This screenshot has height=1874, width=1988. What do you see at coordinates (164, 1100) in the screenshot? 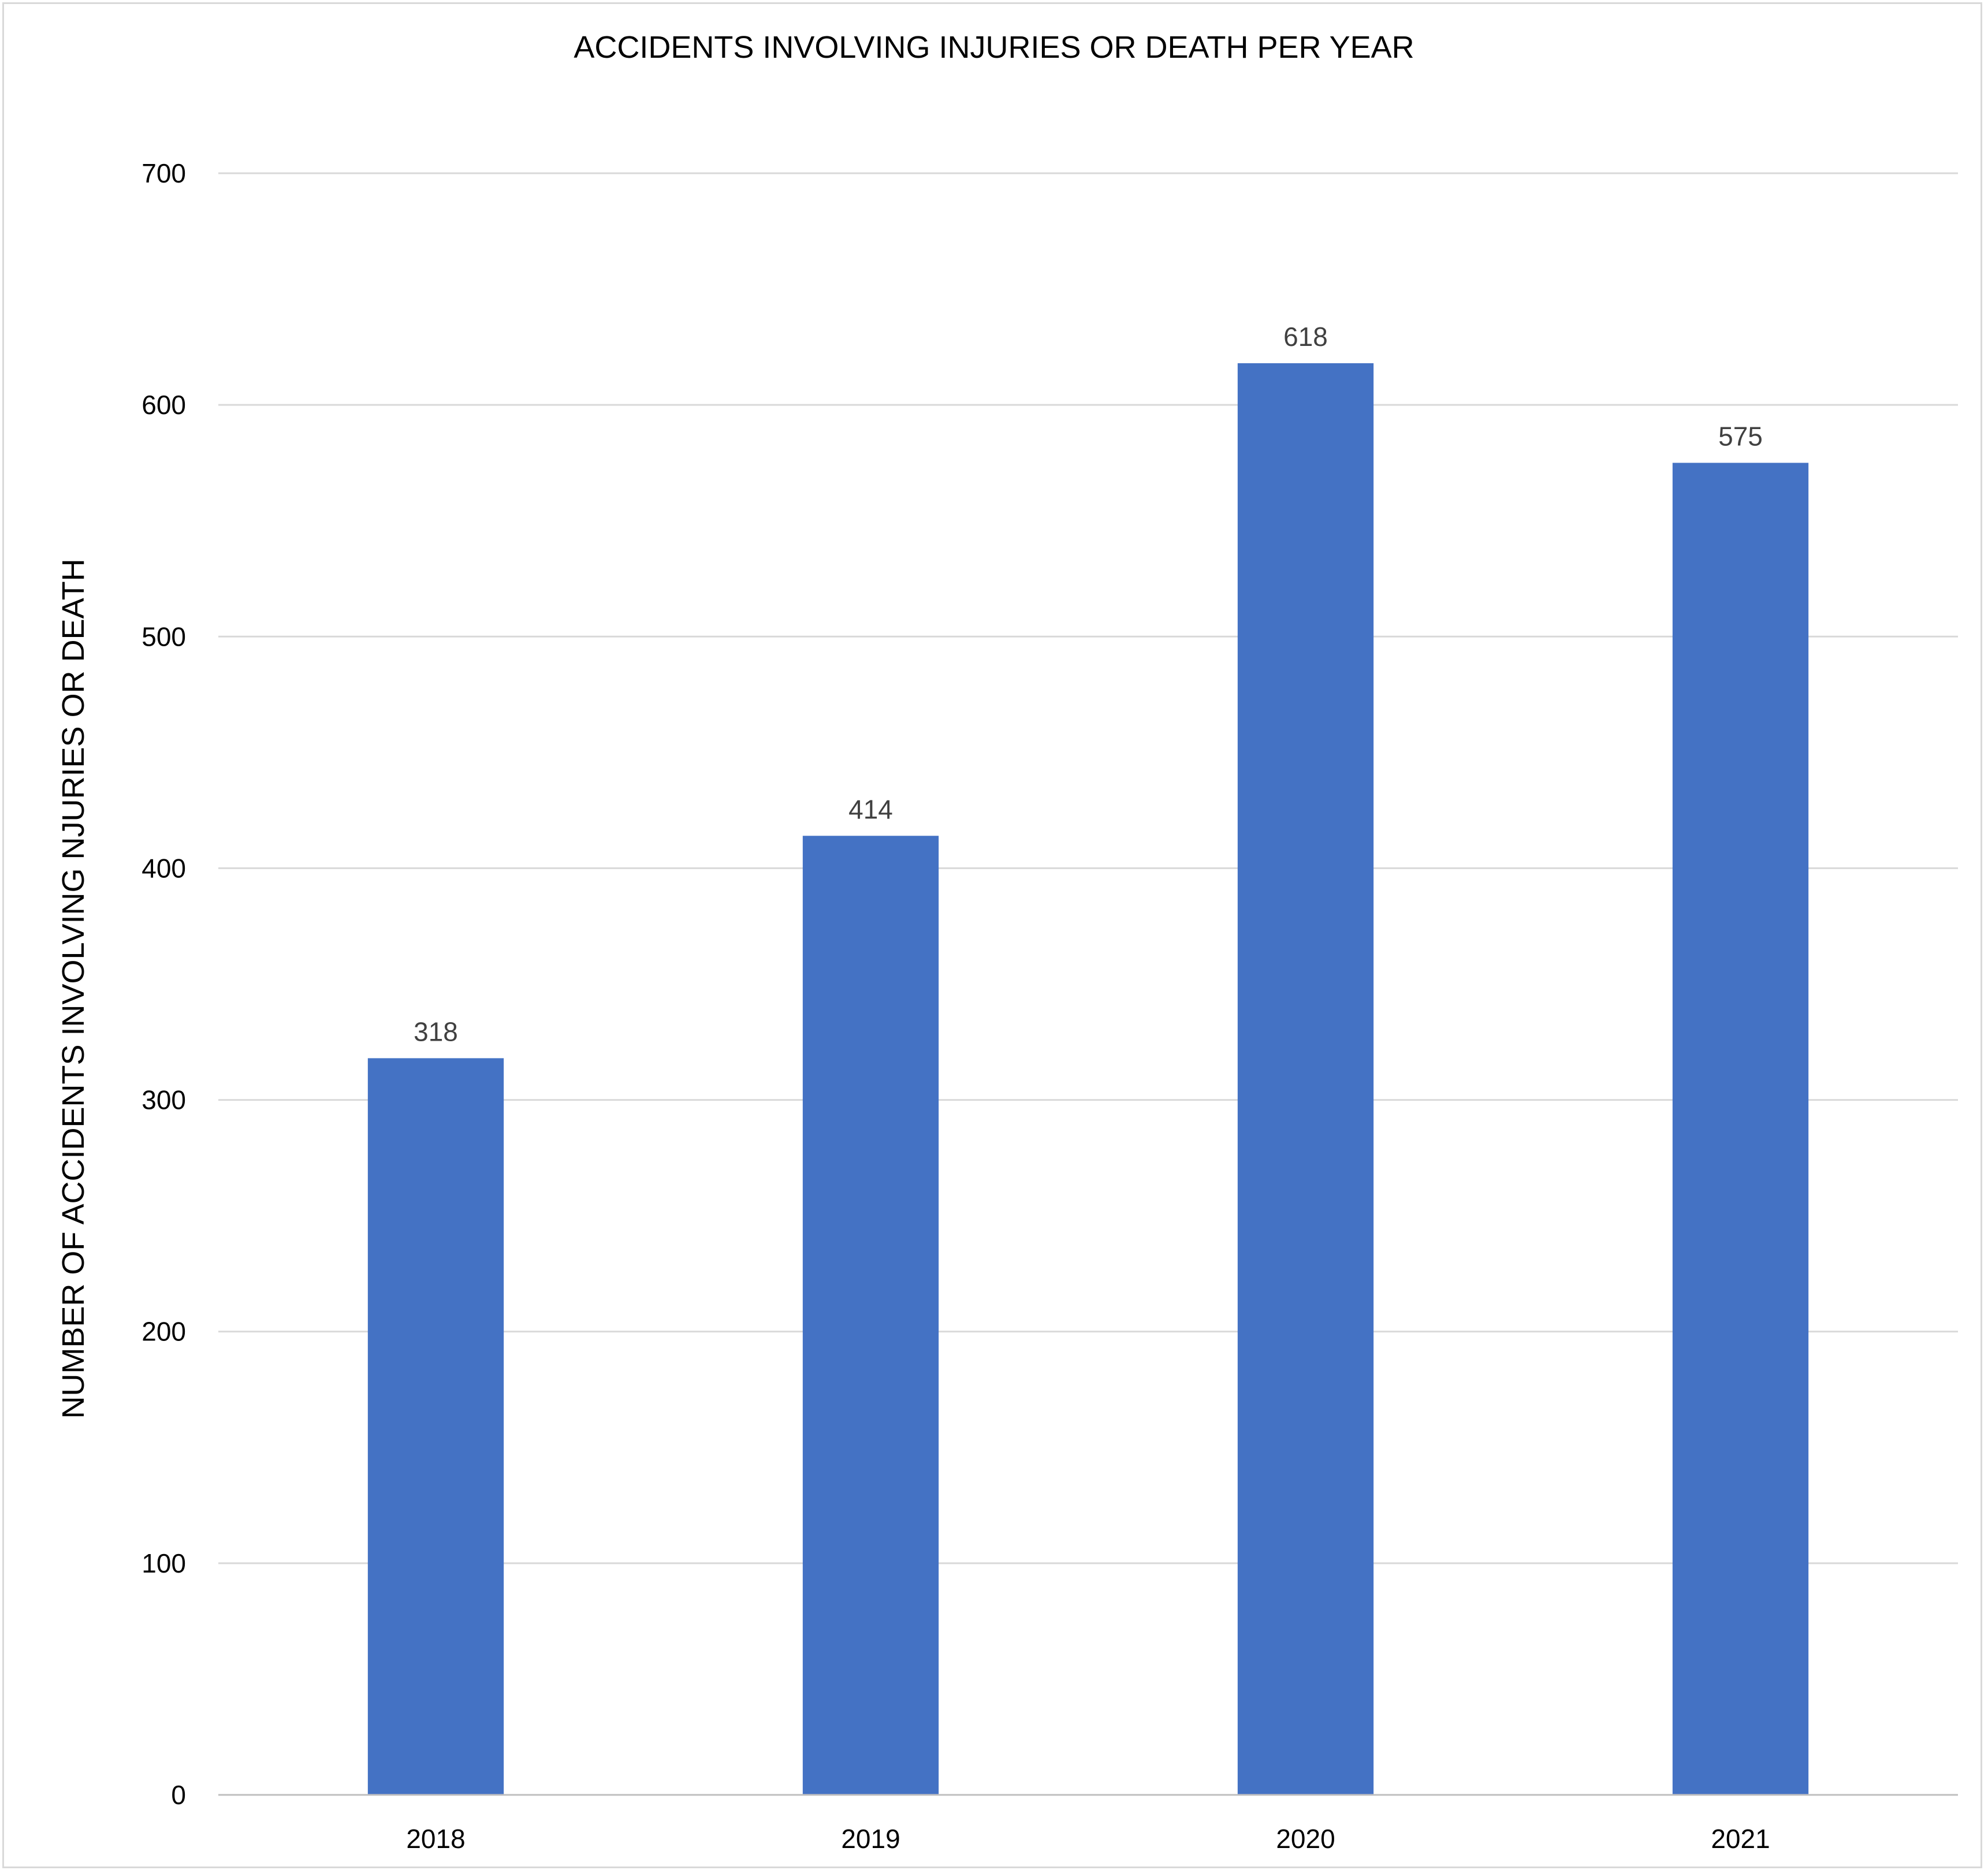
I see `y-tick-label-300: 300` at bounding box center [164, 1100].